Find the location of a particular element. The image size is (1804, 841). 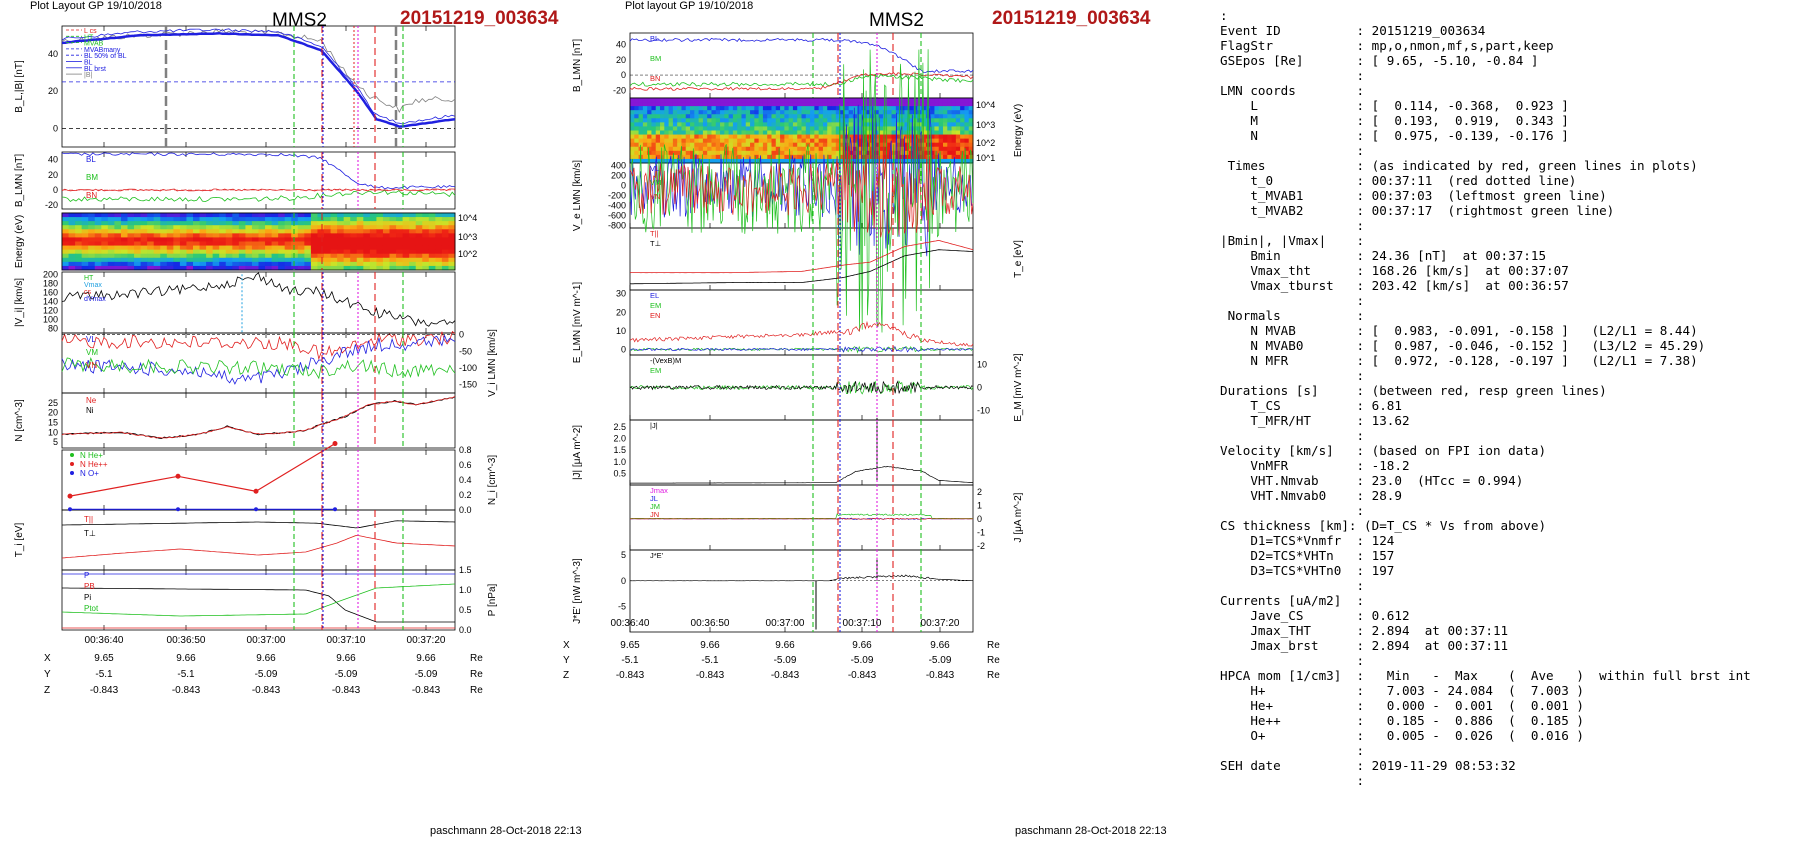

position-row-label: X is located at coordinates (566, 645).